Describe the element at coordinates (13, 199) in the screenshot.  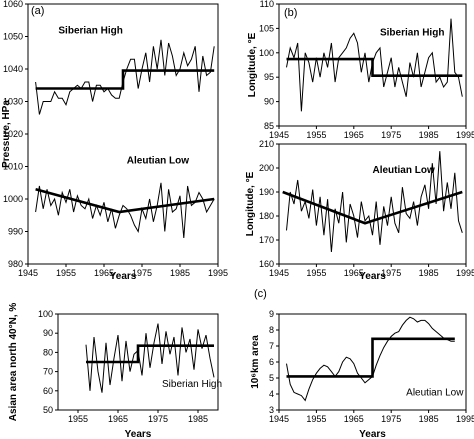
I see `ytick-label-a-1000: 1000` at that location.